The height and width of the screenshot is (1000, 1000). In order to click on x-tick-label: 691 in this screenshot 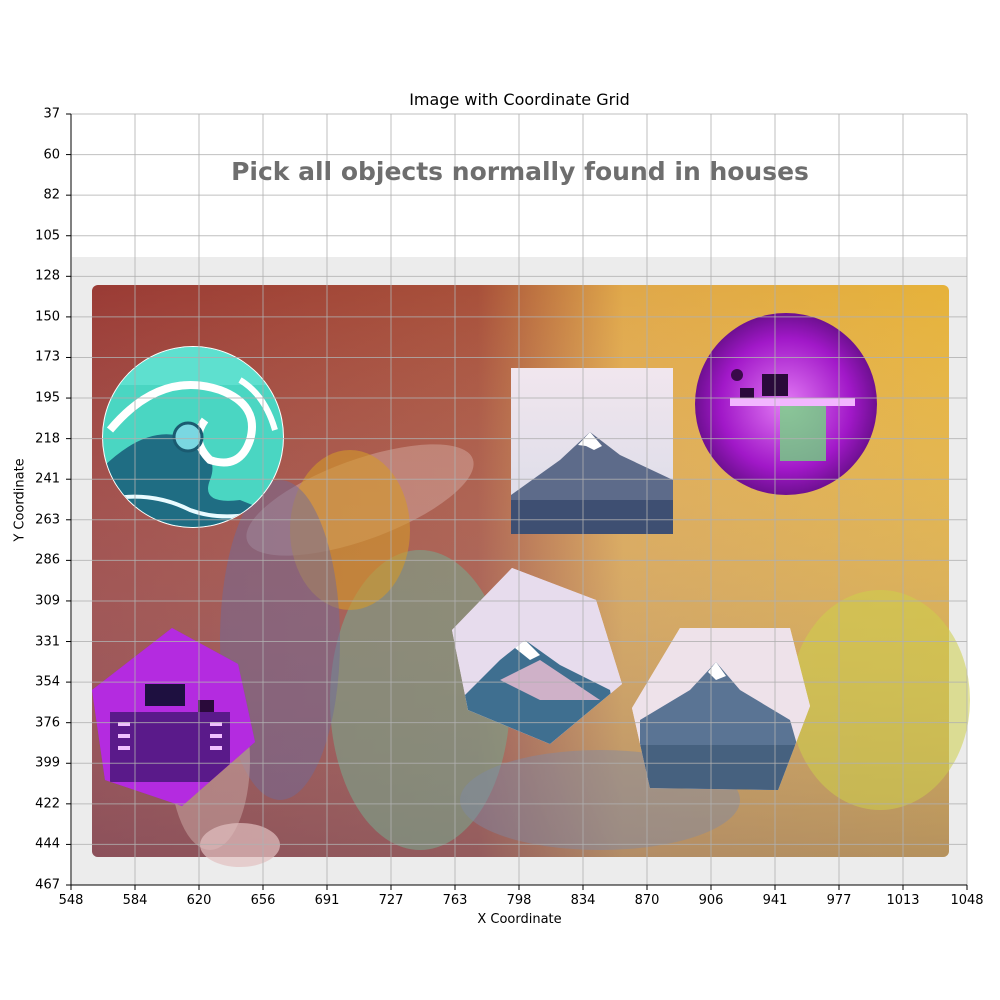, I will do `click(327, 900)`.